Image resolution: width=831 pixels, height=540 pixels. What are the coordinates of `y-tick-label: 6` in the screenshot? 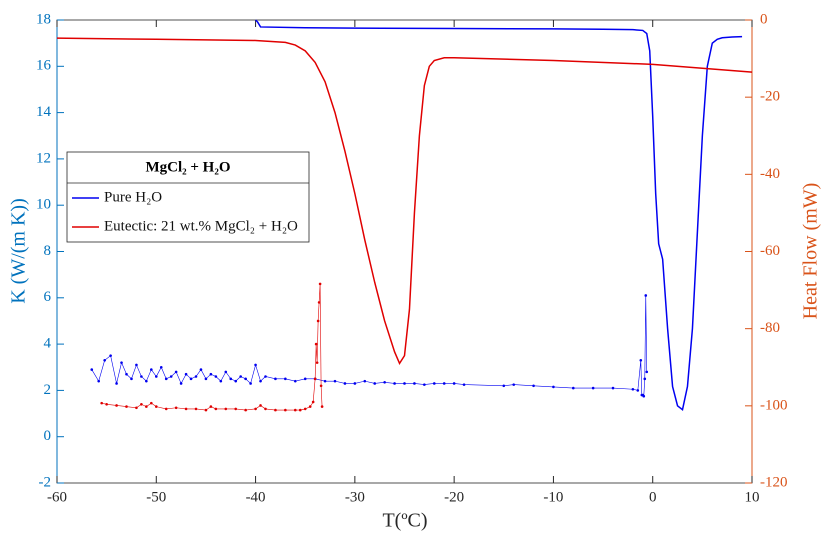 It's located at (48, 297).